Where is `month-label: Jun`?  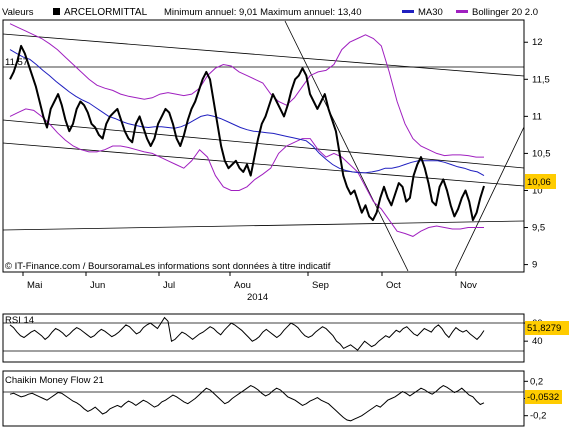
month-label: Jun is located at coordinates (97, 285).